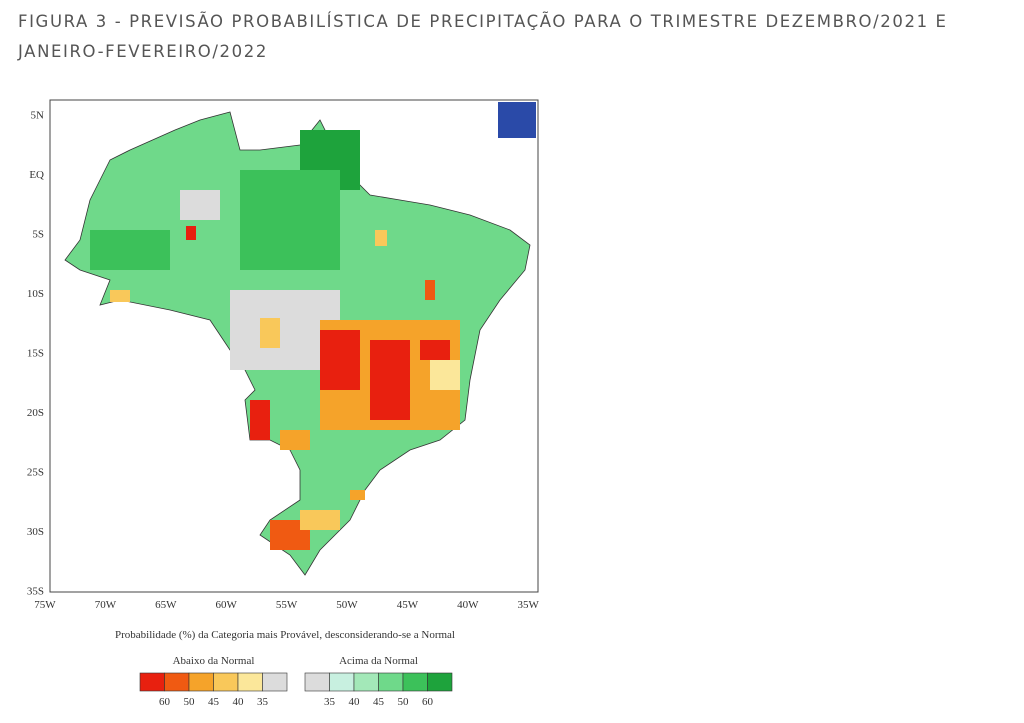  What do you see at coordinates (408, 605) in the screenshot?
I see `lon-label: 45W` at bounding box center [408, 605].